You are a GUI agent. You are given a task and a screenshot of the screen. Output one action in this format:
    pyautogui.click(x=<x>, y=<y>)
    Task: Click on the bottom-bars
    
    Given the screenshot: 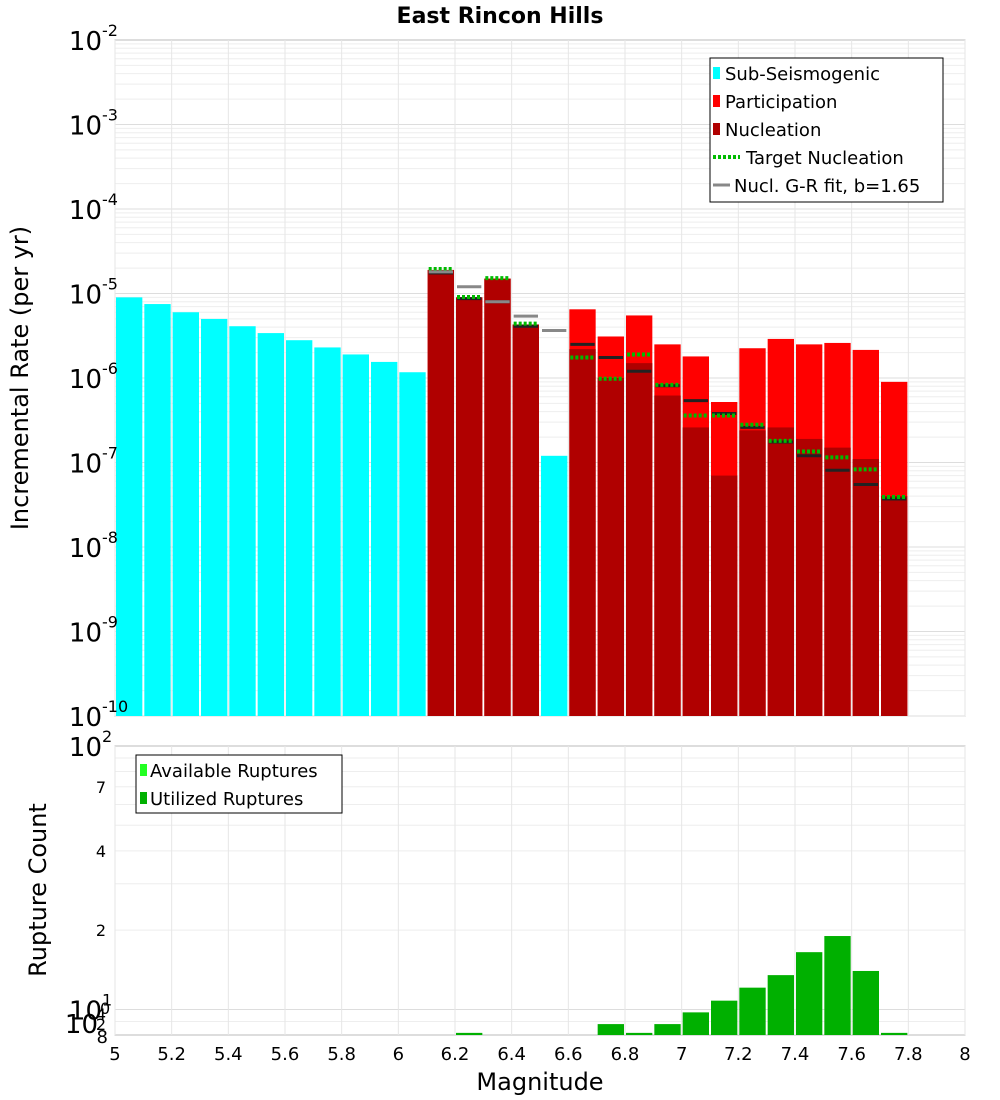 What is the action you would take?
    pyautogui.click(x=682, y=985)
    